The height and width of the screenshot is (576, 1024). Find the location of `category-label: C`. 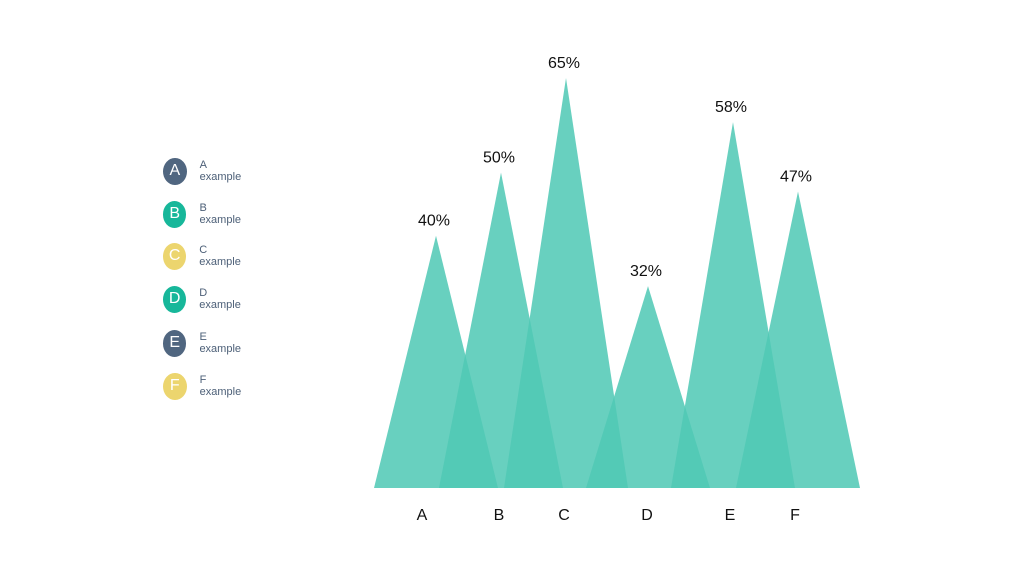

category-label: C is located at coordinates (564, 515).